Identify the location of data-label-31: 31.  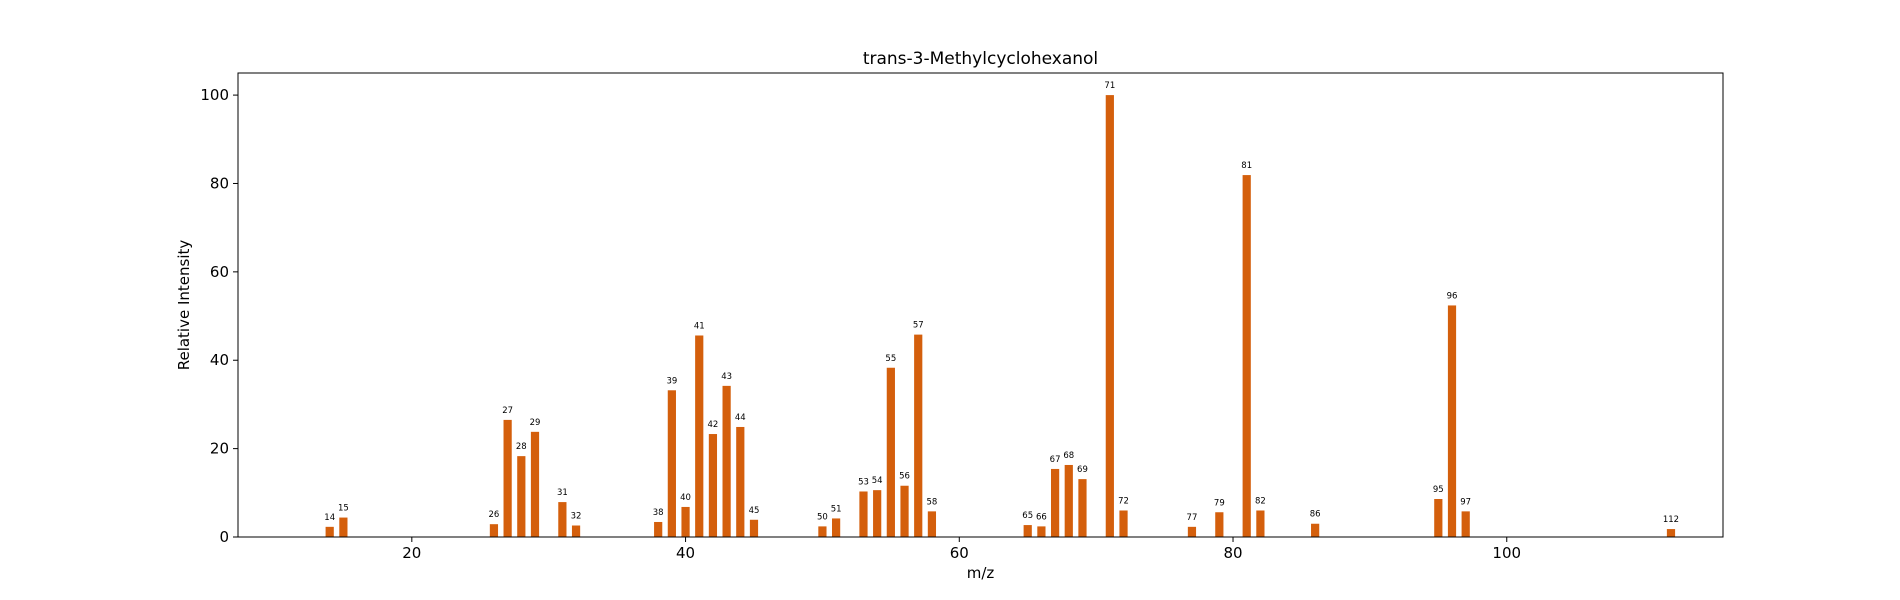
(562, 493).